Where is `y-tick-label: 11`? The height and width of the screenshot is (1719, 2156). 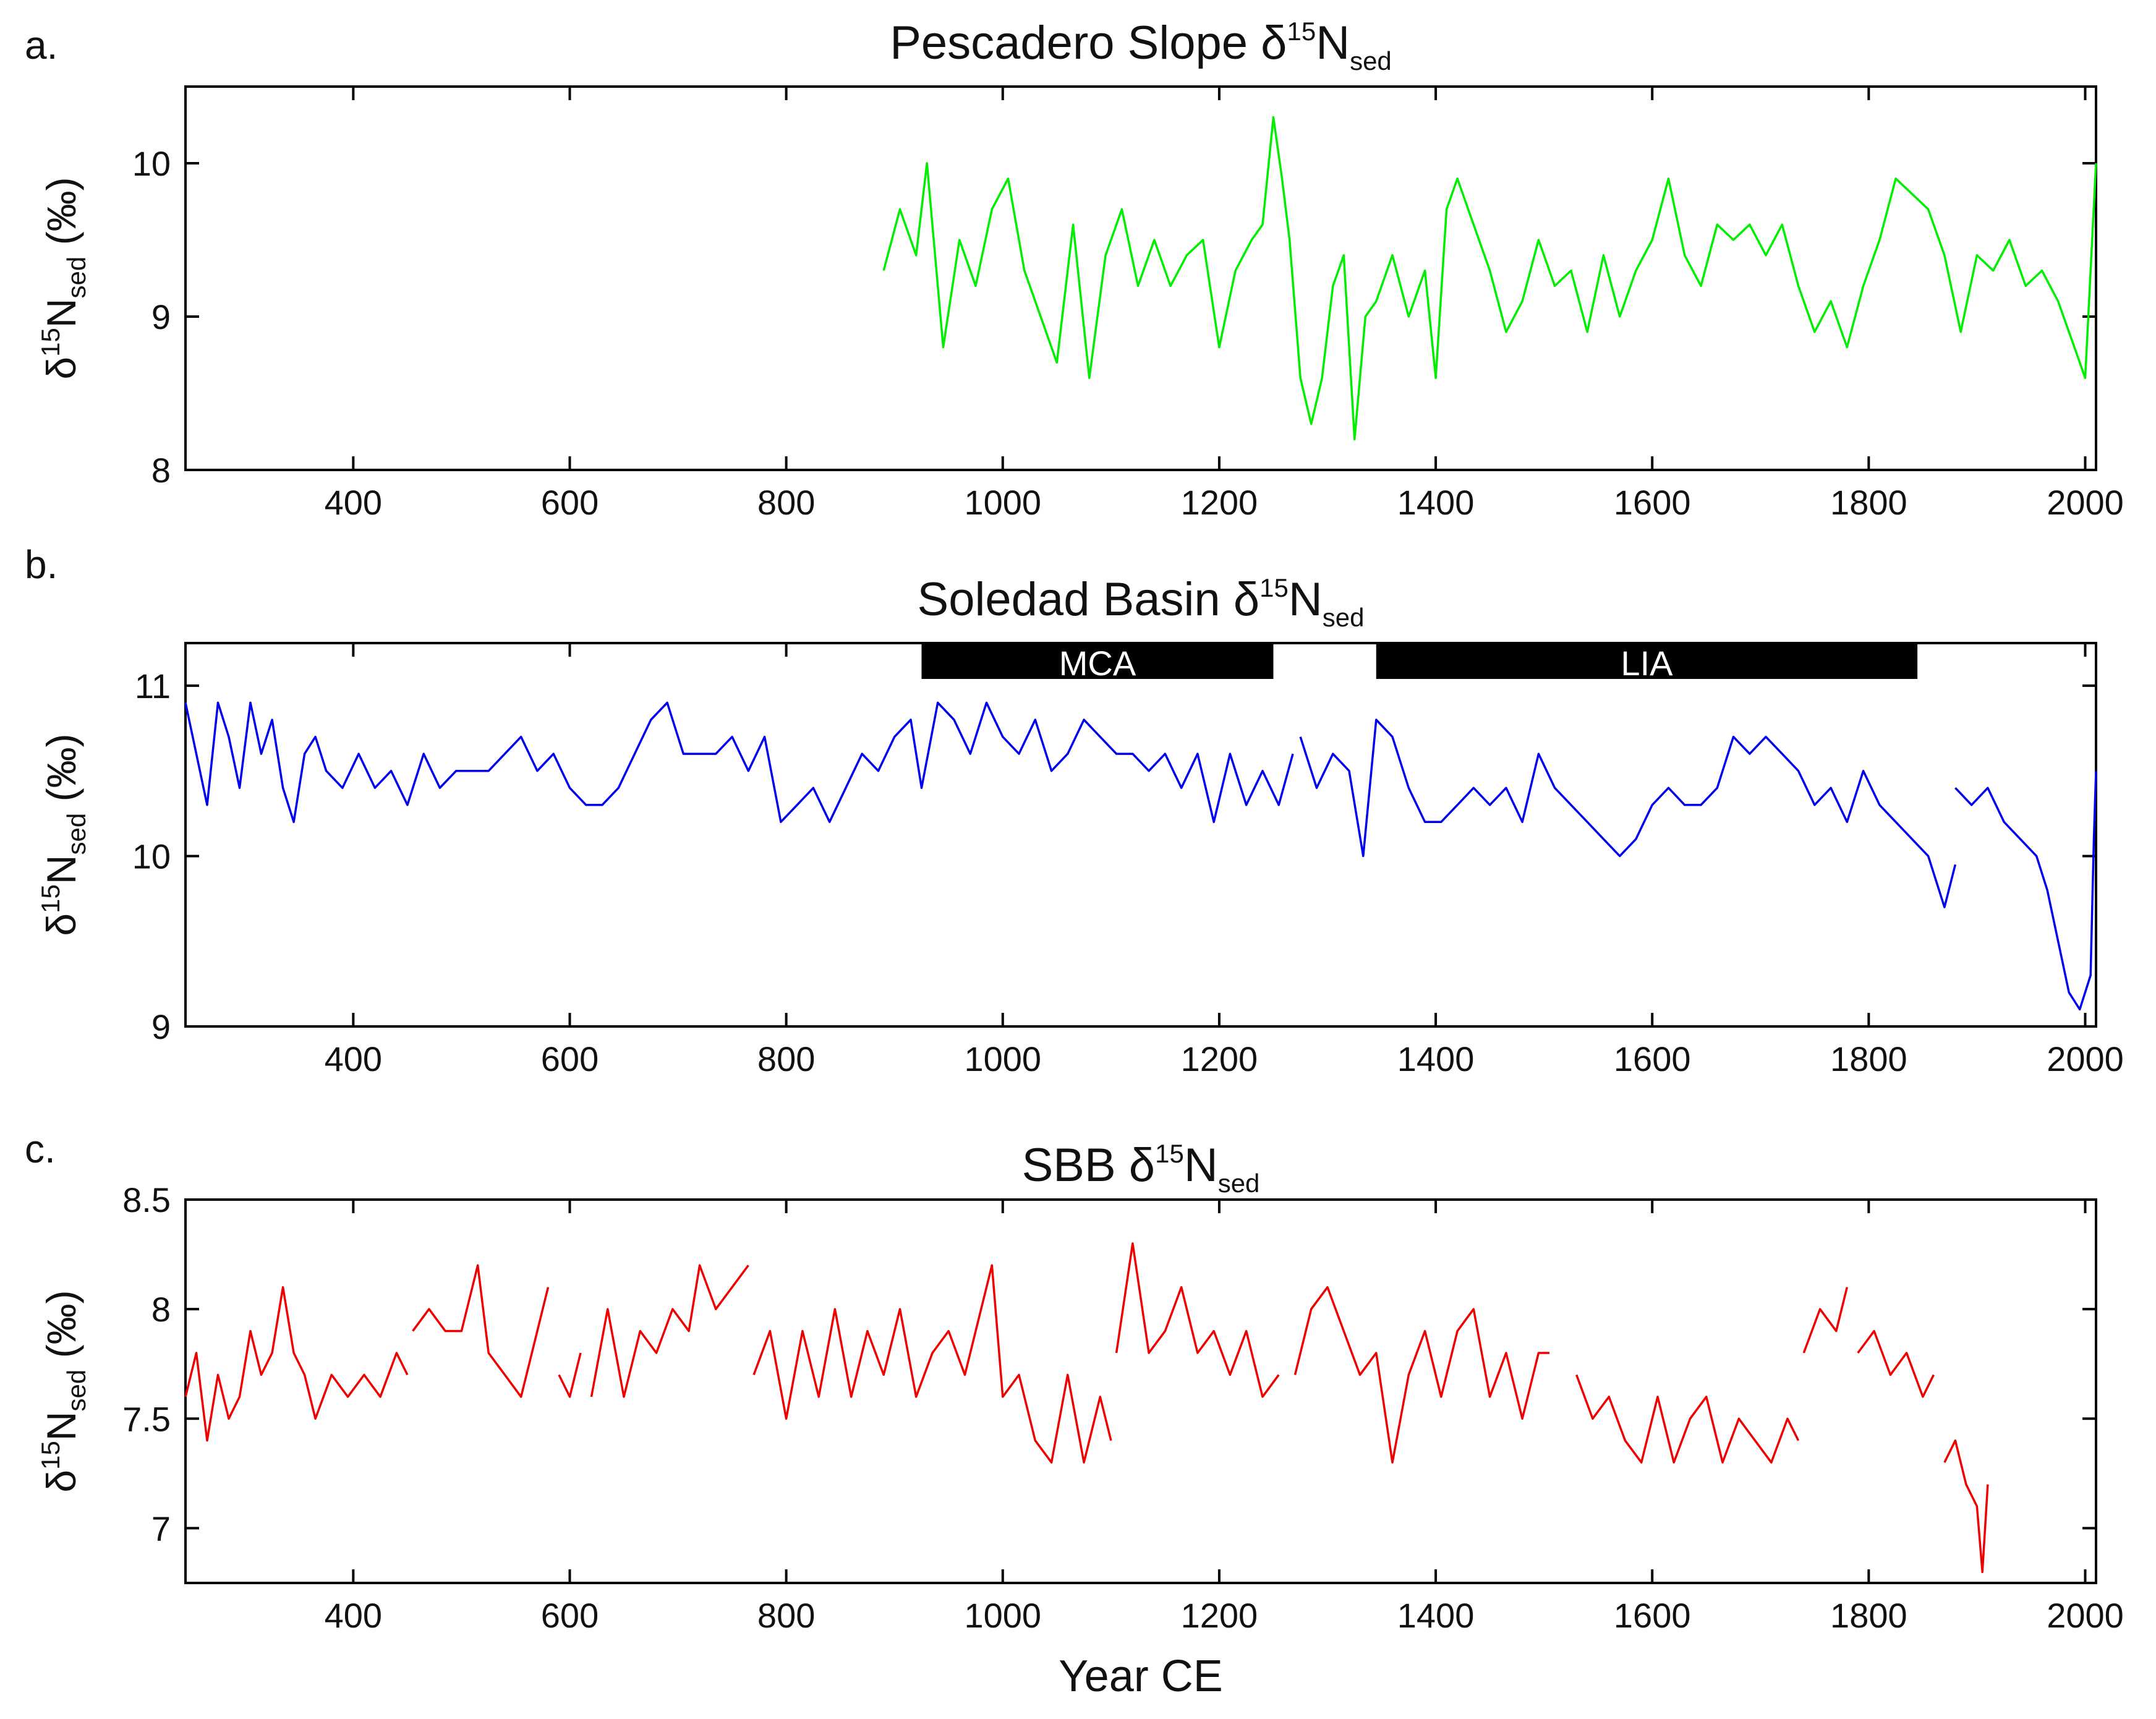 y-tick-label: 11 is located at coordinates (153, 686).